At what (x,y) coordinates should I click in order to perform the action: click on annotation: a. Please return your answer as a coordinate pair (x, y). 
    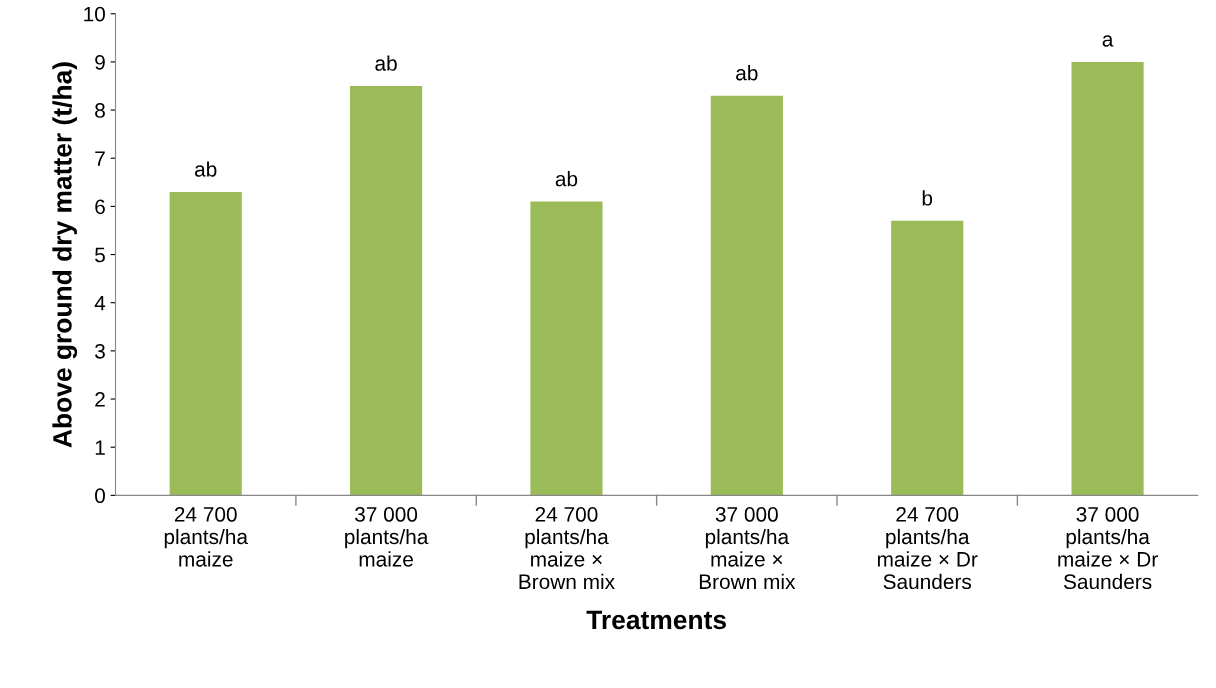
    Looking at the image, I should click on (1108, 41).